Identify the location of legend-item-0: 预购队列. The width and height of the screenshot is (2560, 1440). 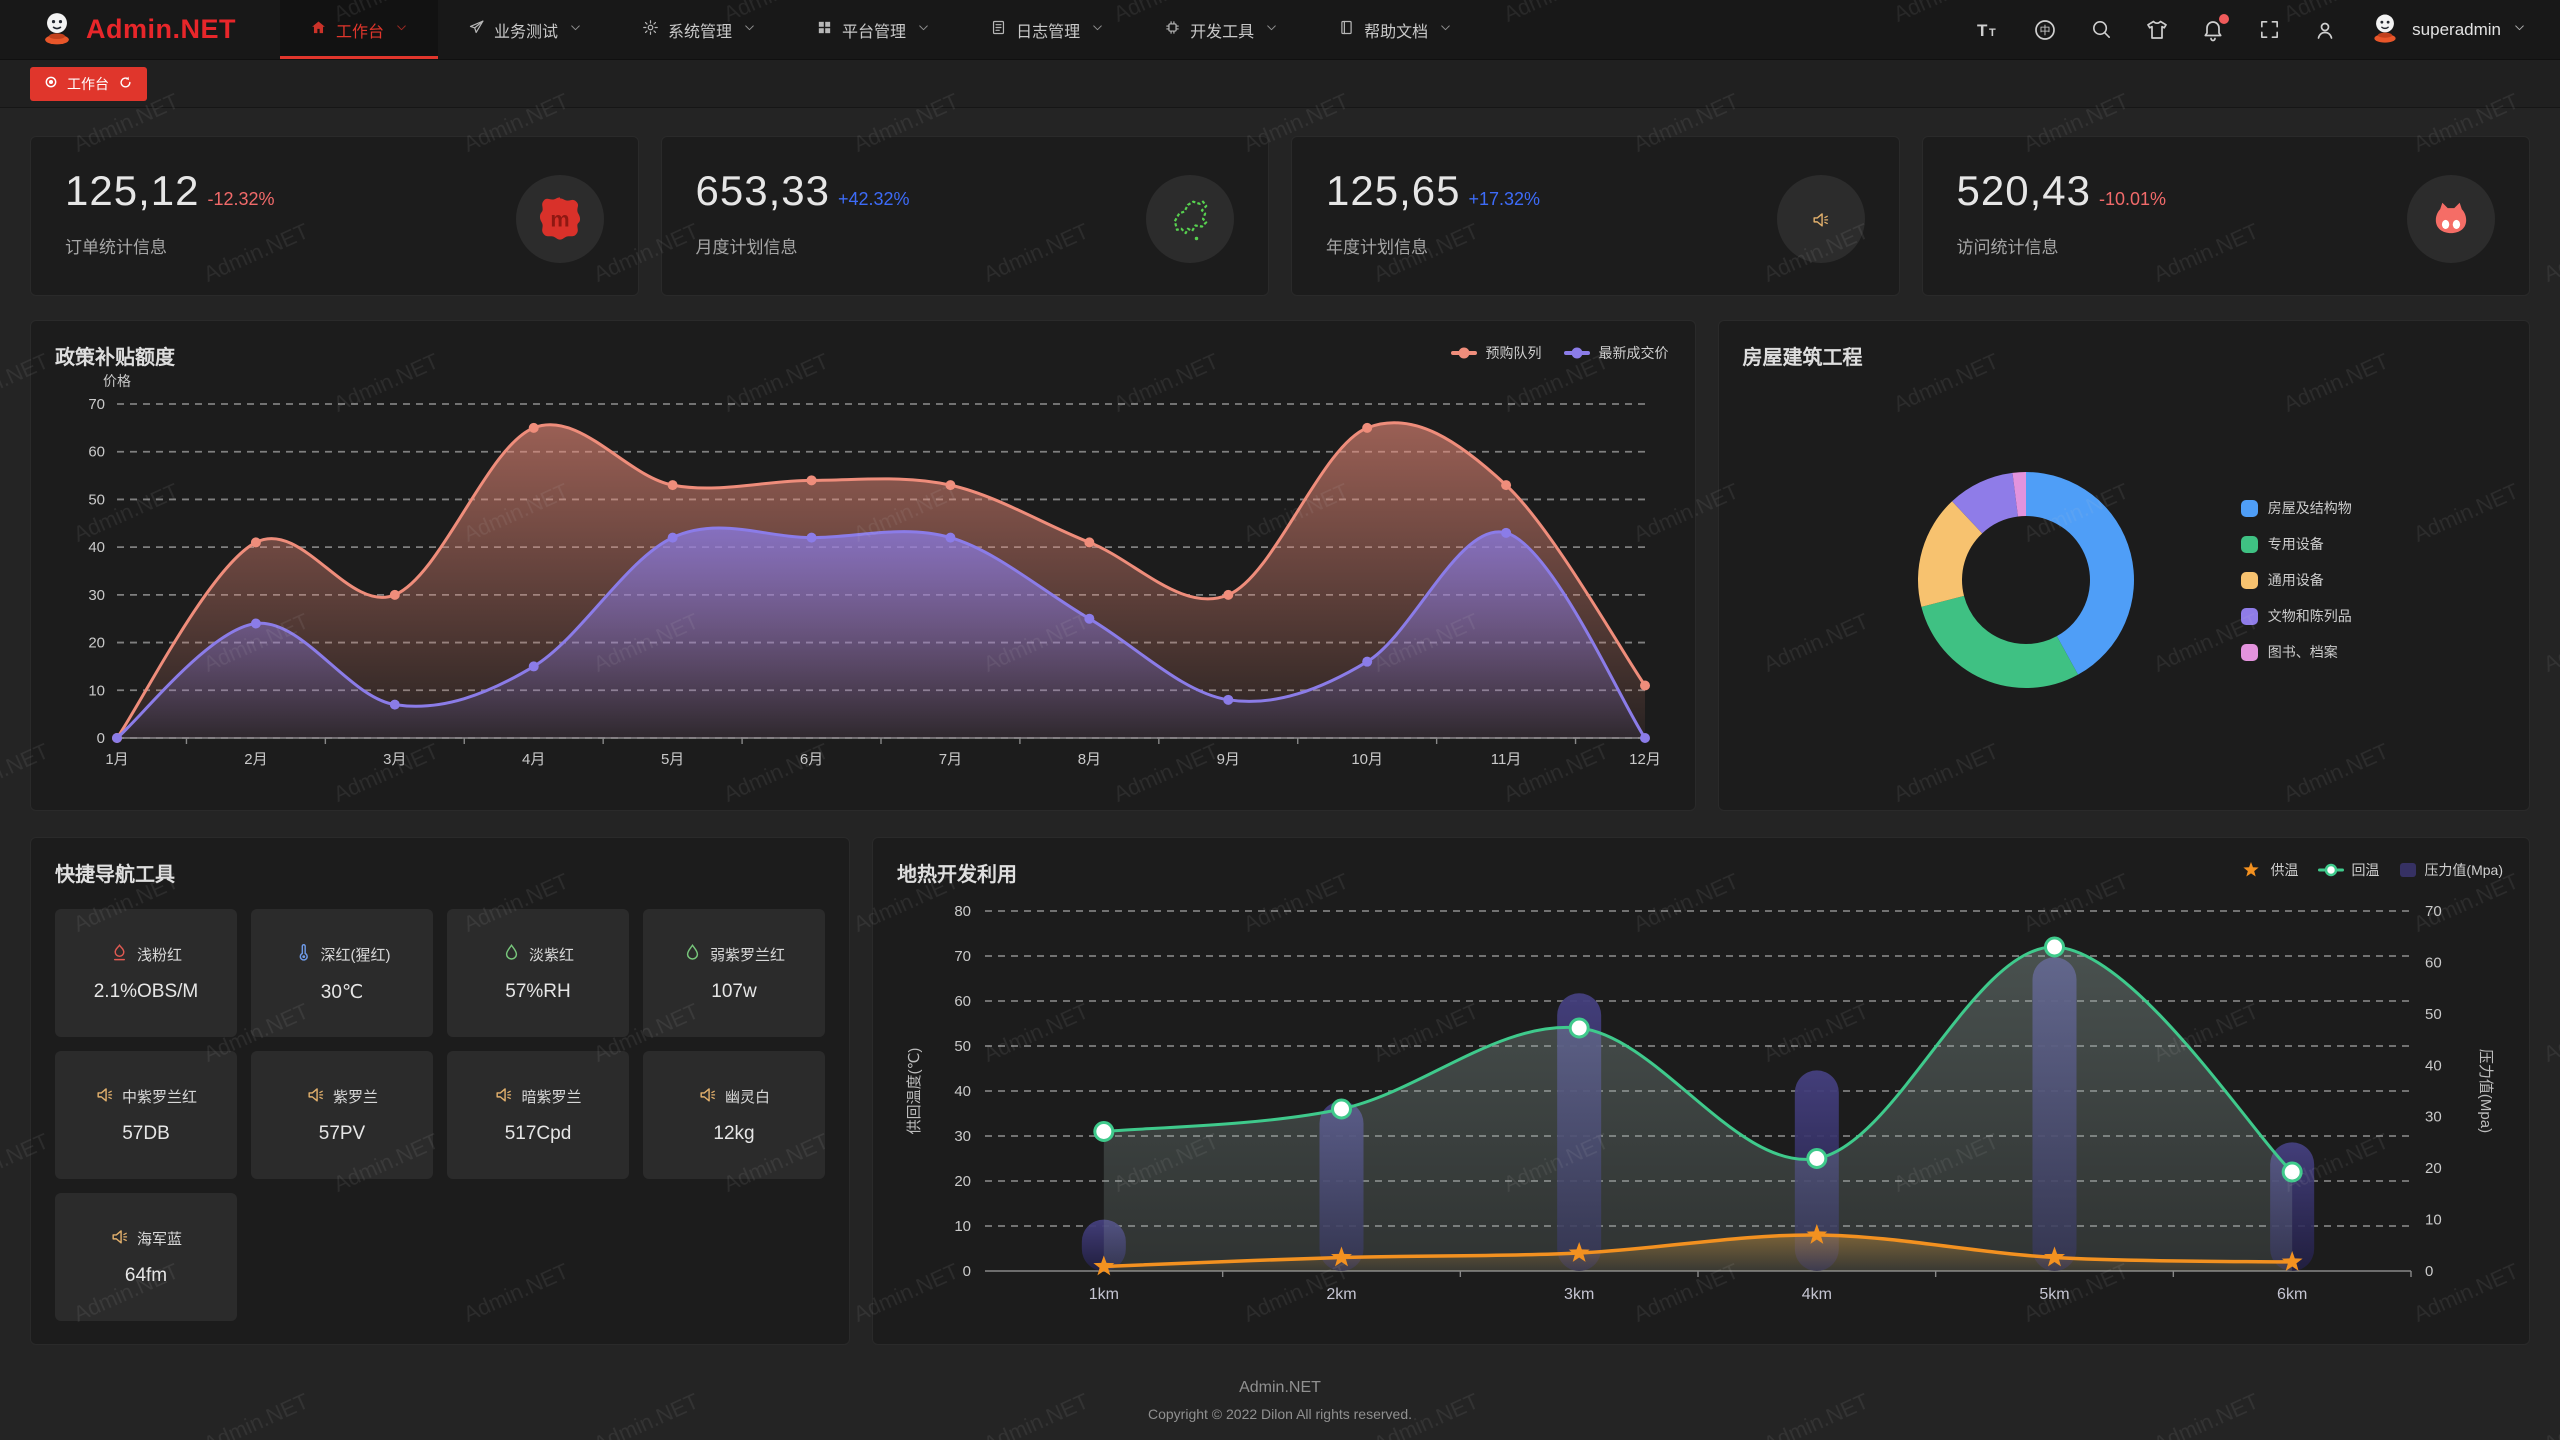
(1495, 353).